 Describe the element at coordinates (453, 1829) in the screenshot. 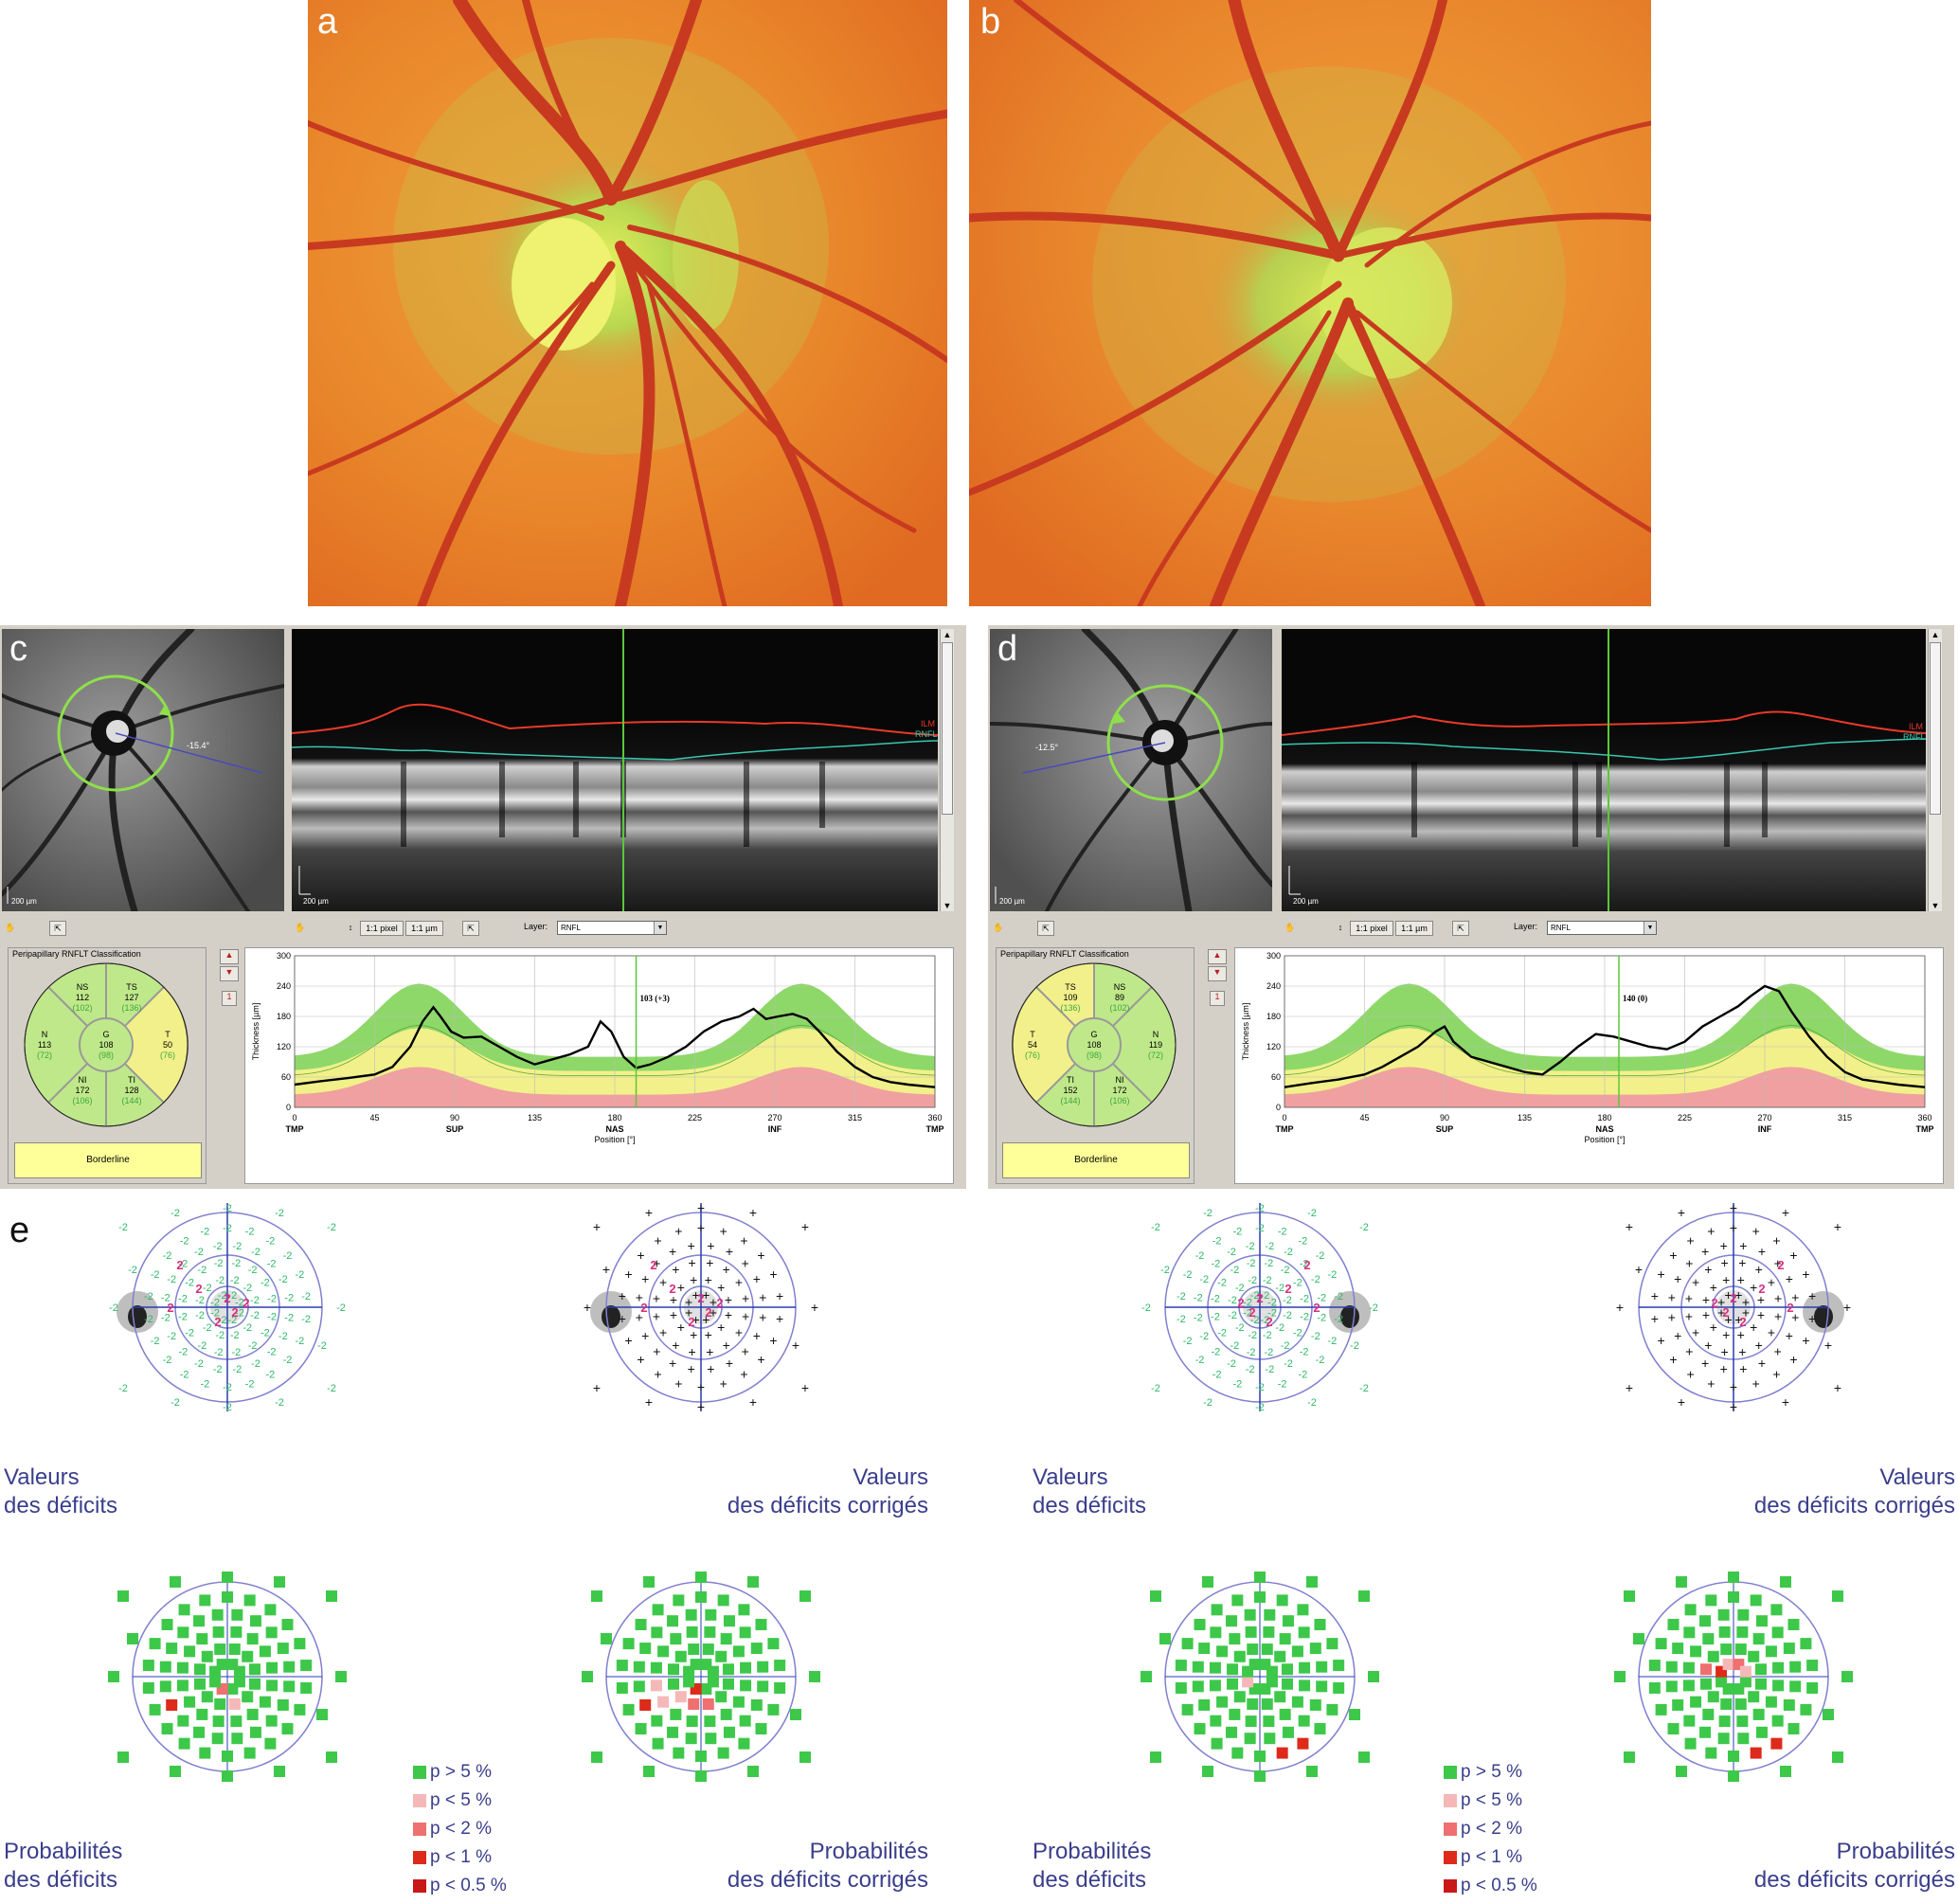

I see `legend-item: p < 2 %` at that location.